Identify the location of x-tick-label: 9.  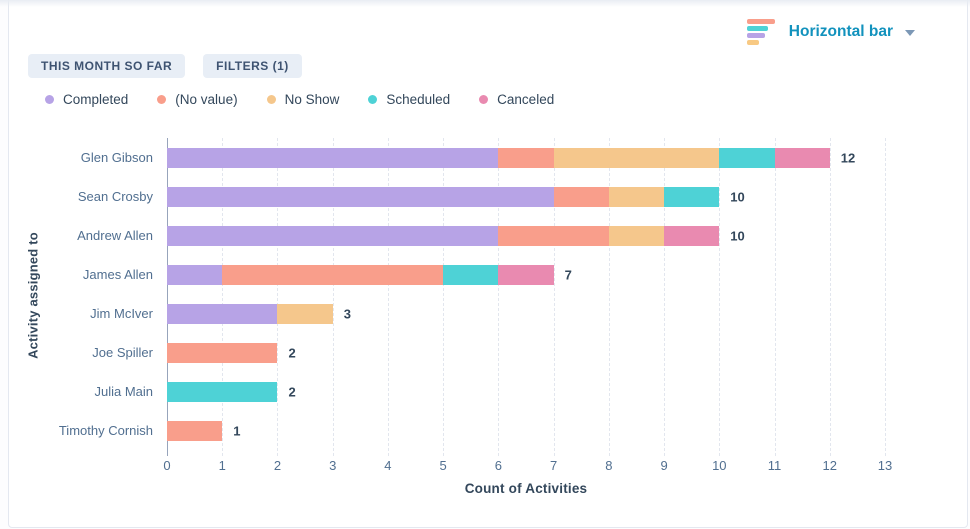
(664, 465).